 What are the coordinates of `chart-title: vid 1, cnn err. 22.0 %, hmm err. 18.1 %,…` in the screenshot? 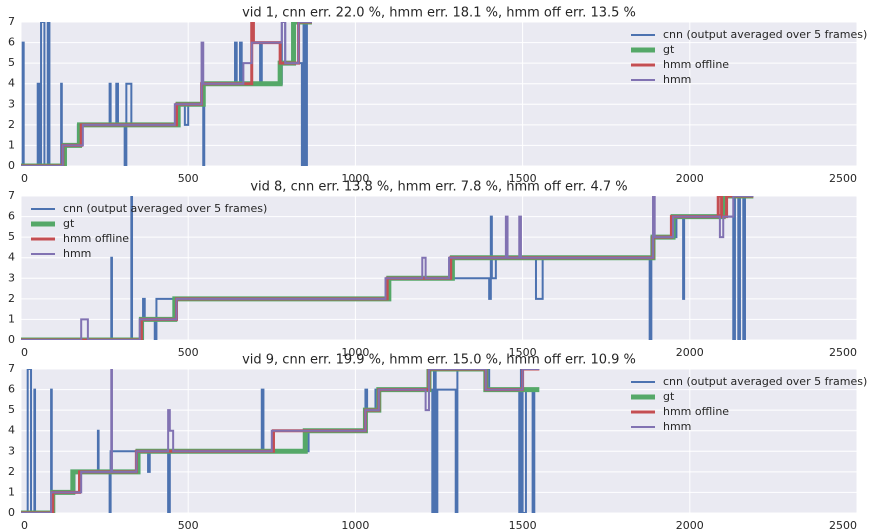 It's located at (439, 13).